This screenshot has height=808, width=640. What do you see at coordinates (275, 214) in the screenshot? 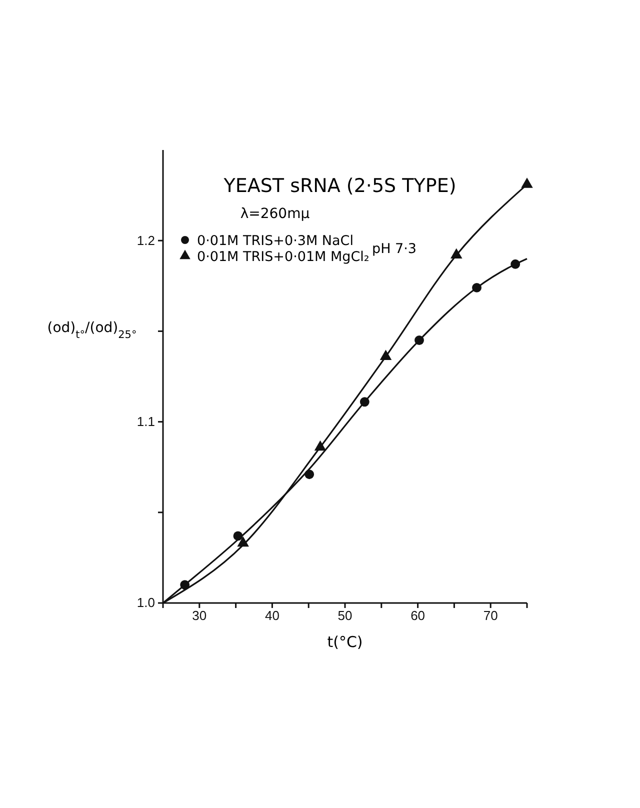
I see `text: λ=260mμ` at bounding box center [275, 214].